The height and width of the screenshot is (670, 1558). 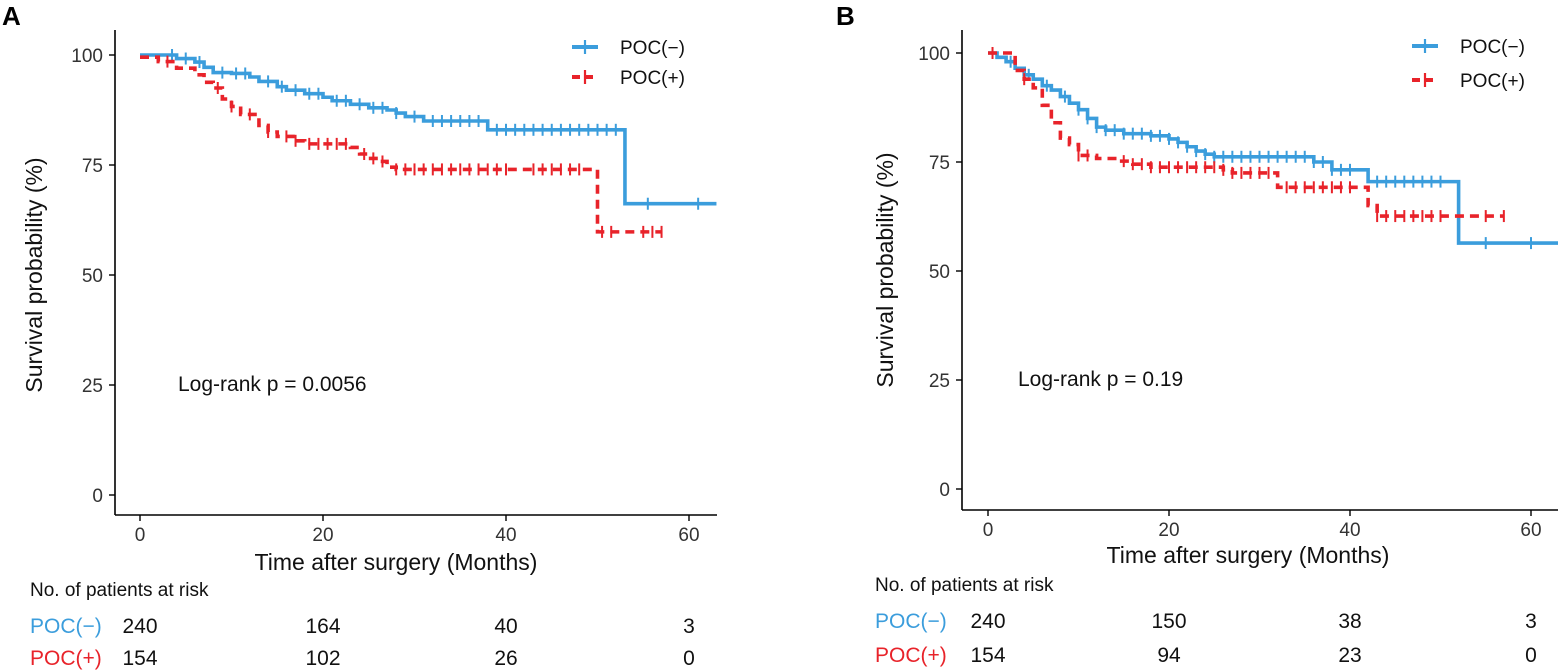 What do you see at coordinates (987, 621) in the screenshot?
I see `risk-value-b-neg-0: 240` at bounding box center [987, 621].